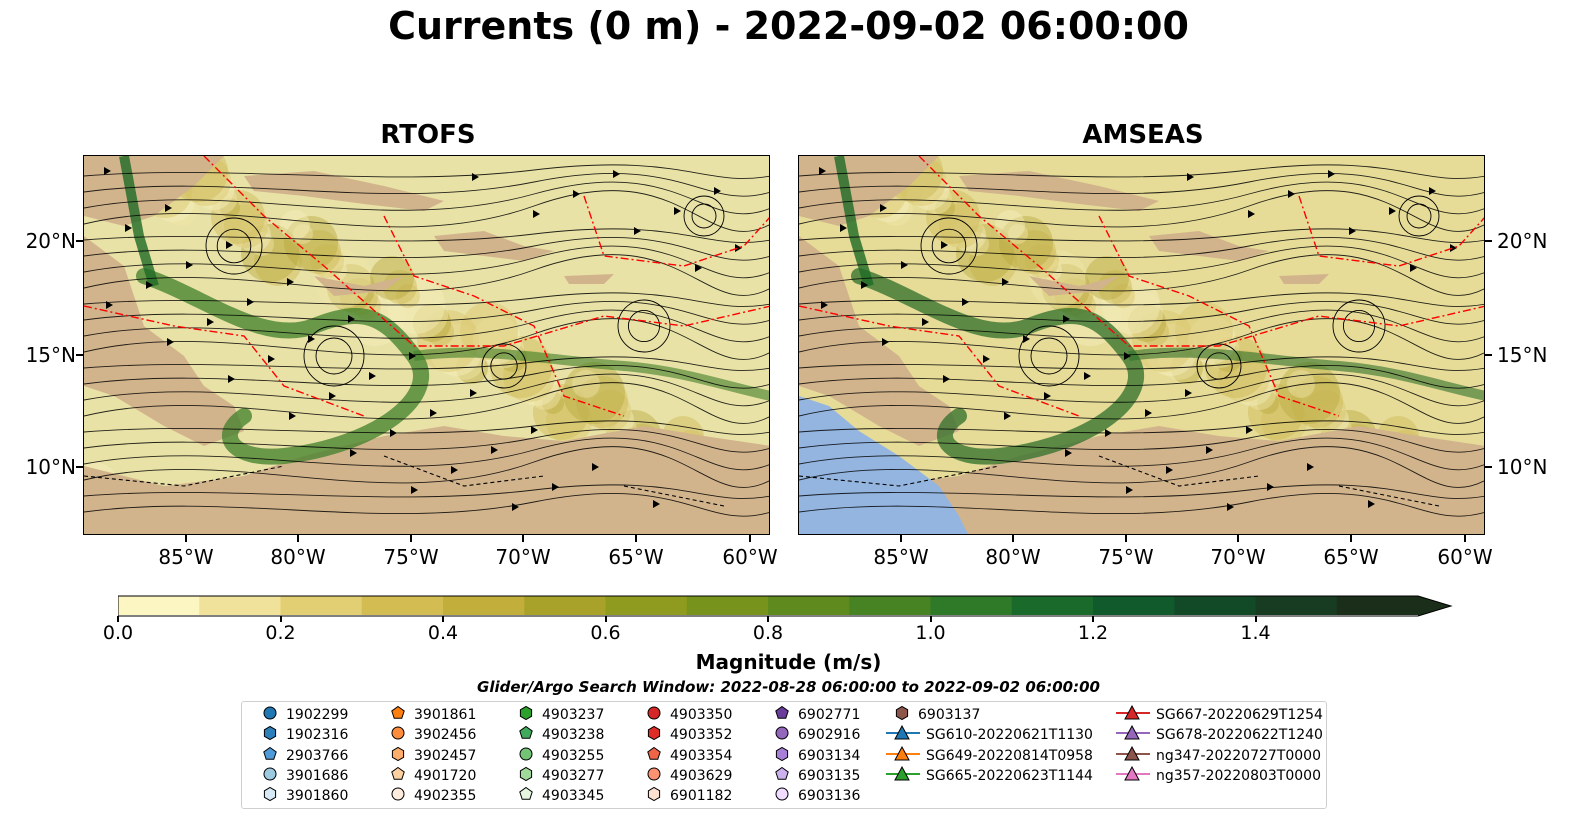 The image size is (1577, 827). Describe the element at coordinates (1239, 715) in the screenshot. I see `legend-label: SG667-20220629T1254` at that location.